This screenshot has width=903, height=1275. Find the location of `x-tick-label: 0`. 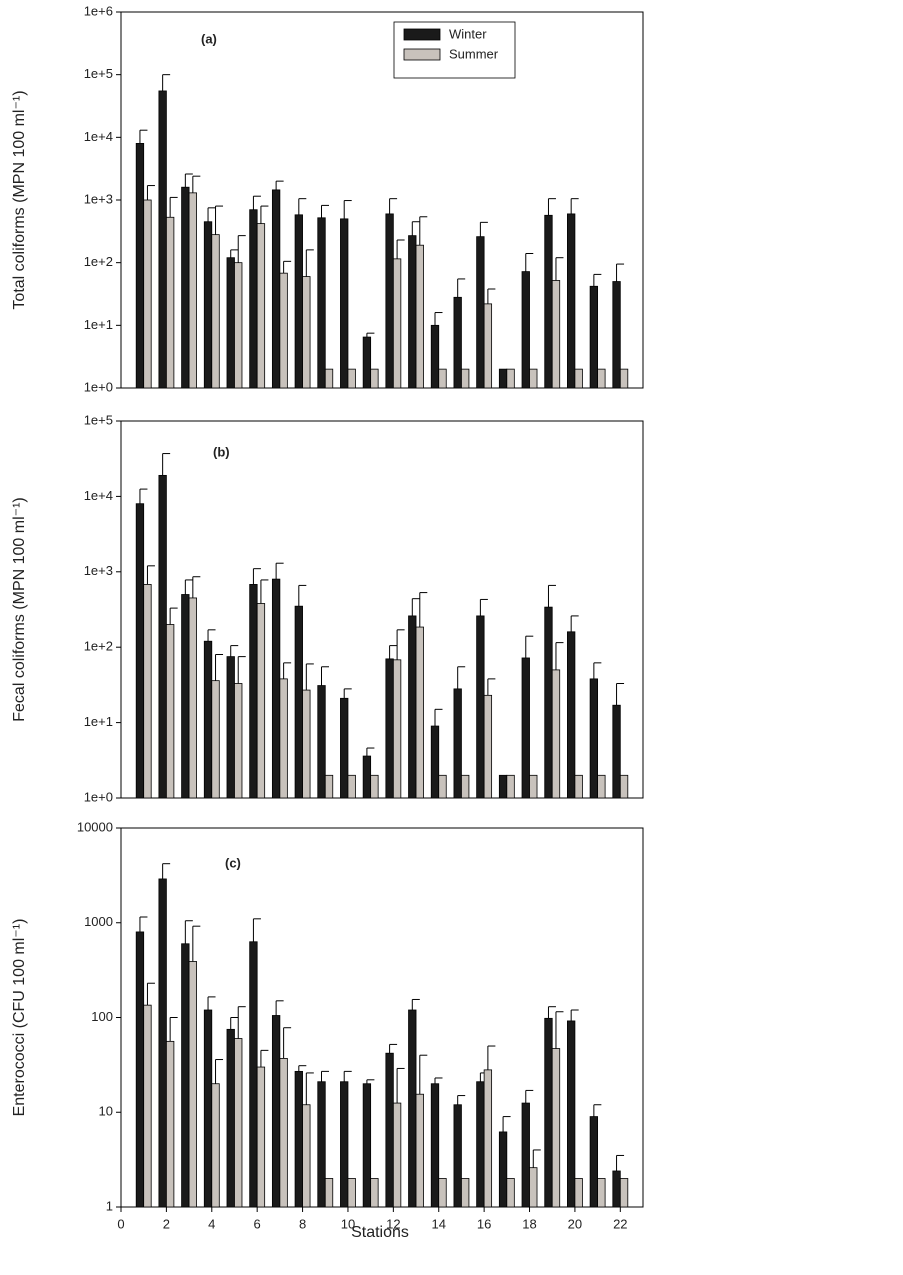

x-tick-label: 0 is located at coordinates (120, 1223).